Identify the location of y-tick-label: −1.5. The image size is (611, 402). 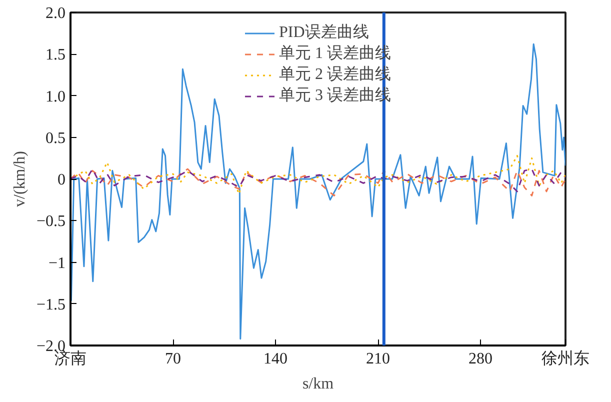
(51, 305).